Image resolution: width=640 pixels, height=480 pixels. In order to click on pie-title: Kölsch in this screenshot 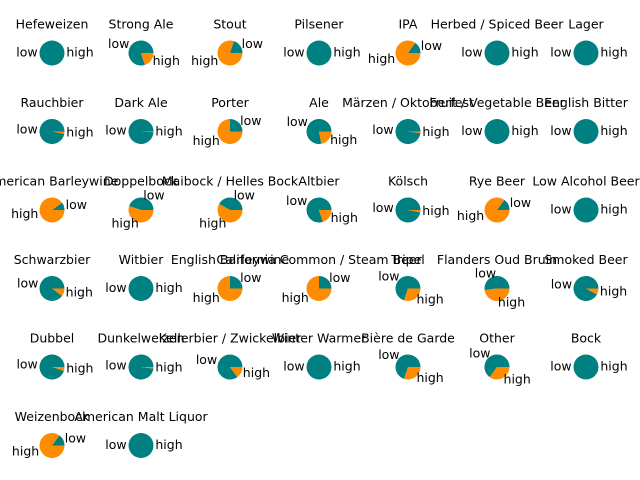, I will do `click(408, 181)`.